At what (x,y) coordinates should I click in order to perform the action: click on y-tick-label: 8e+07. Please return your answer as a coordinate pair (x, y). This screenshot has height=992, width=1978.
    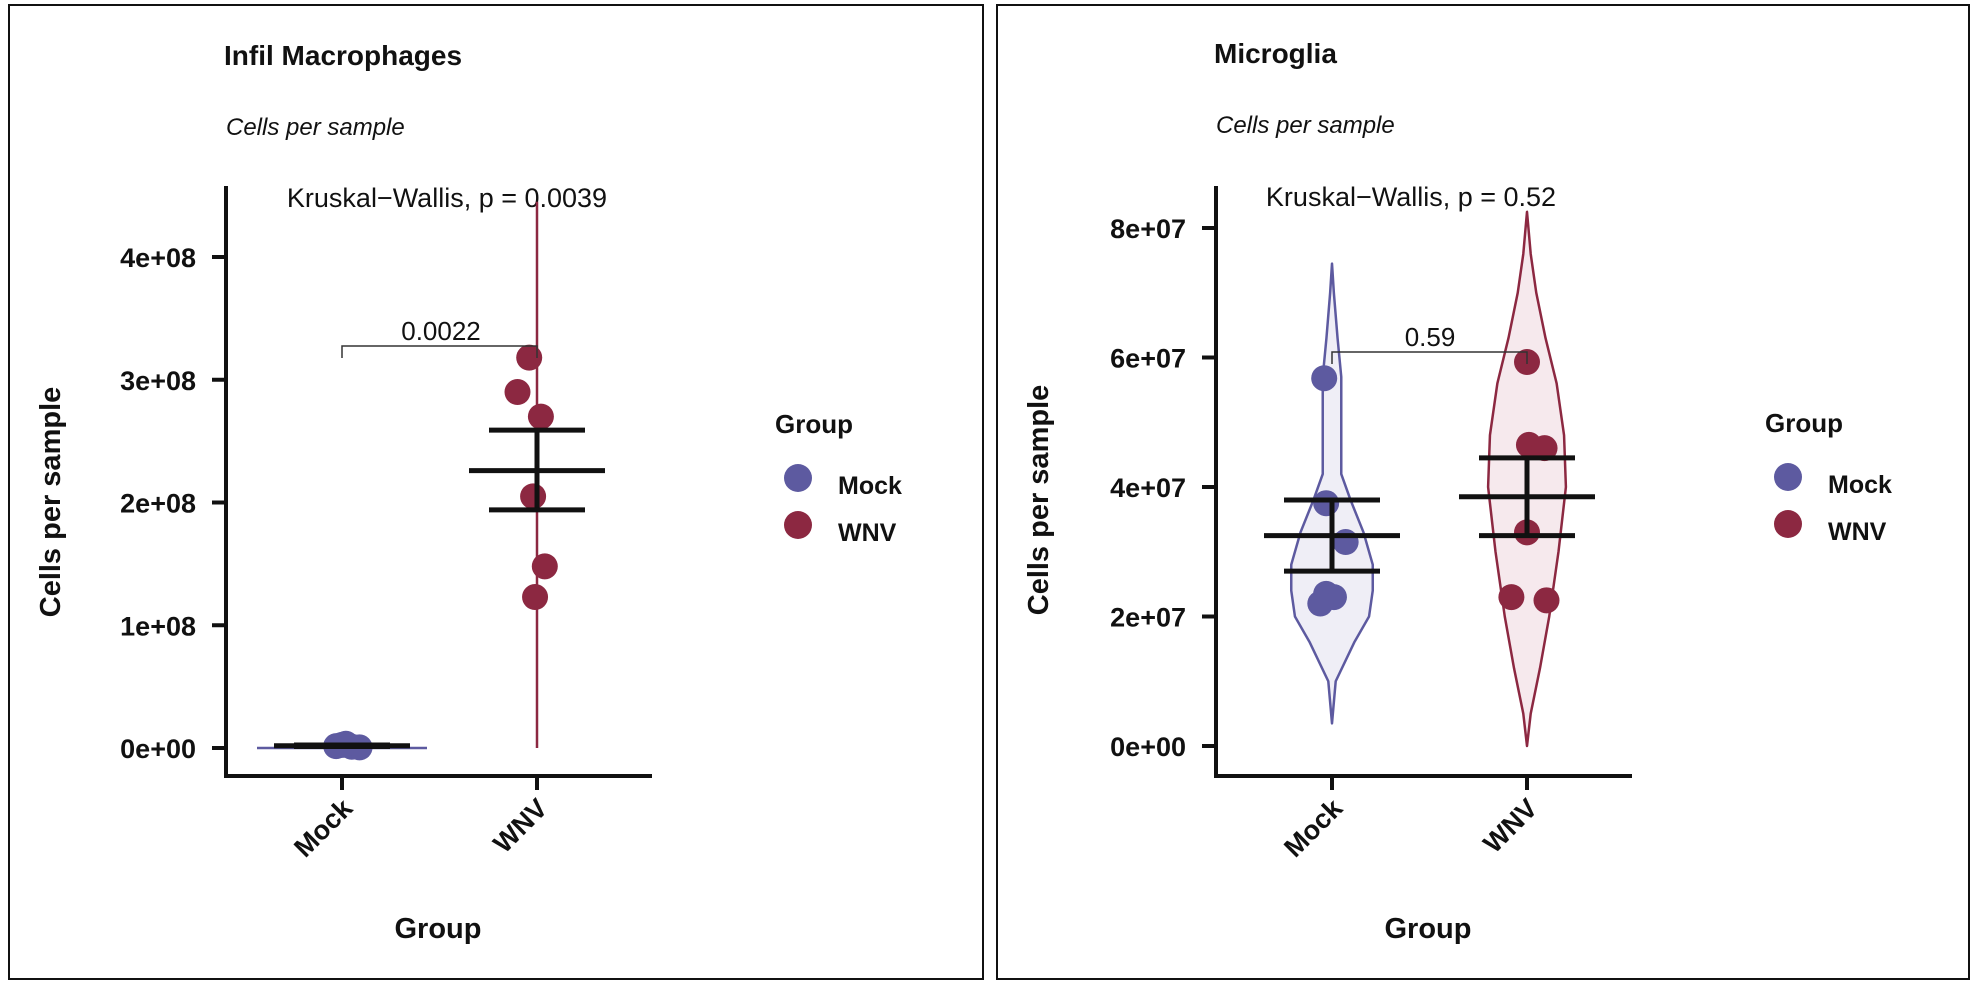
    Looking at the image, I should click on (1148, 229).